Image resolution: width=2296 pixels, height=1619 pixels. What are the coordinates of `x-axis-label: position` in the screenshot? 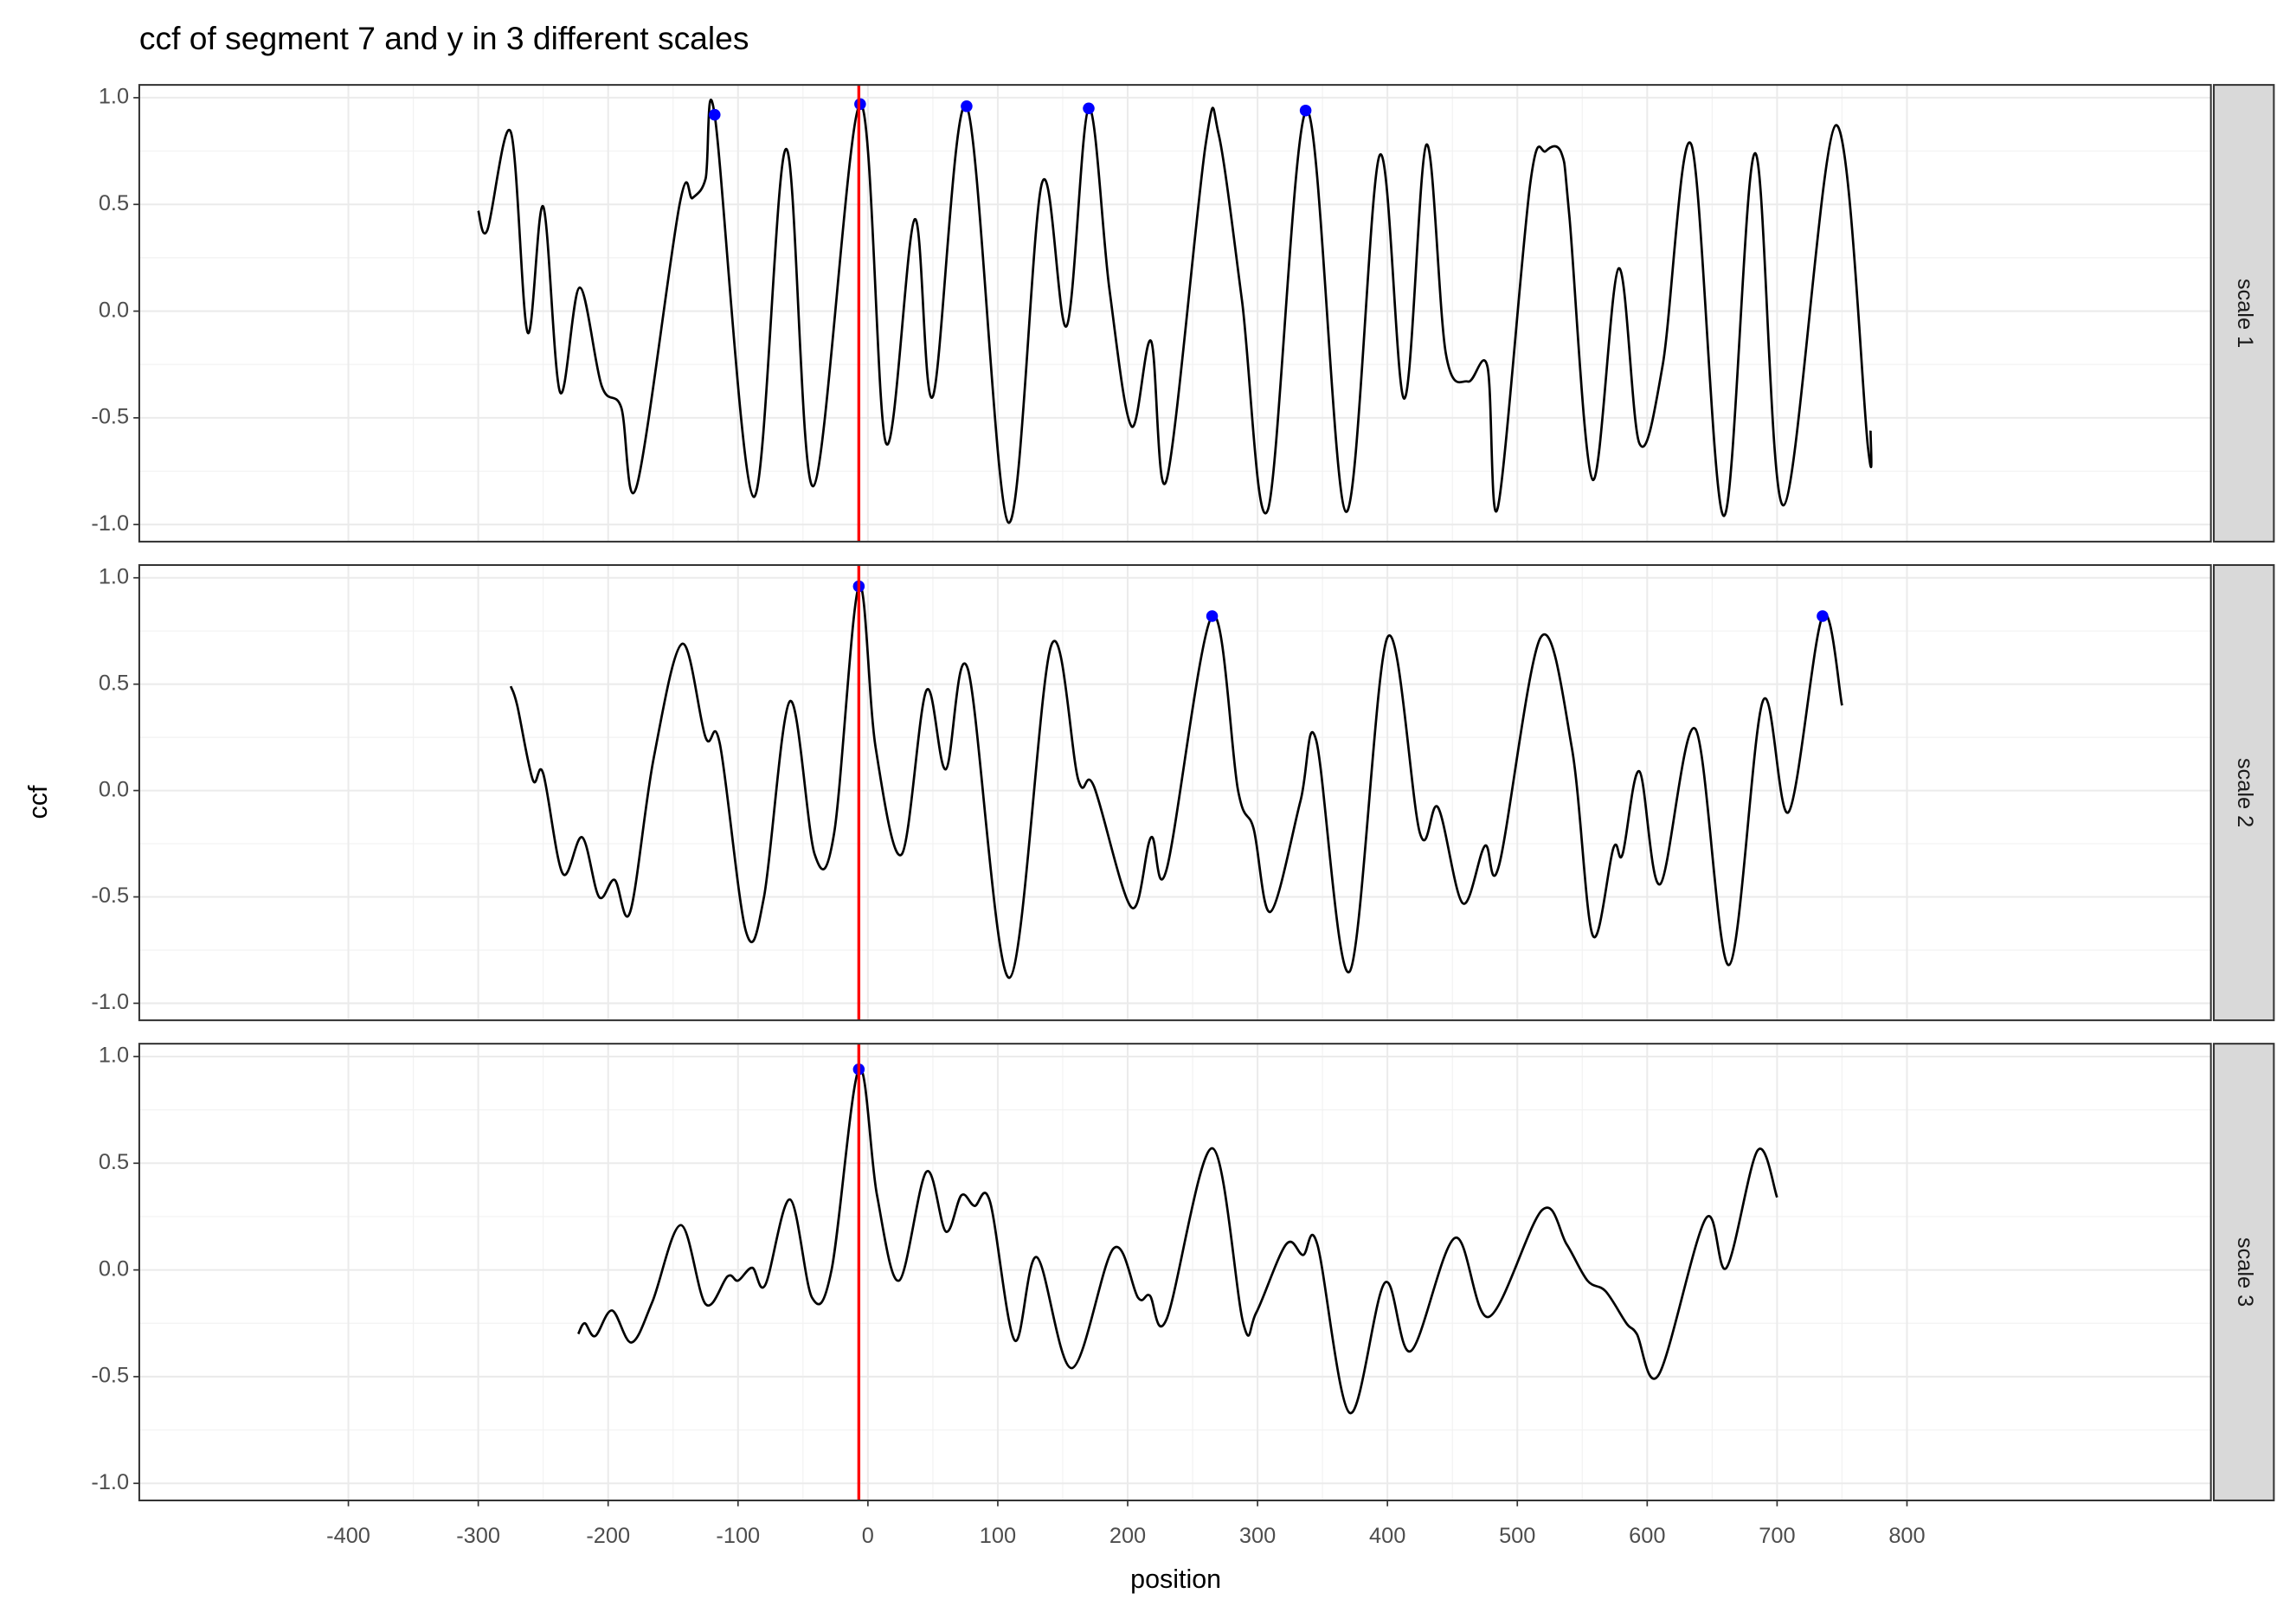 It's located at (1175, 1579).